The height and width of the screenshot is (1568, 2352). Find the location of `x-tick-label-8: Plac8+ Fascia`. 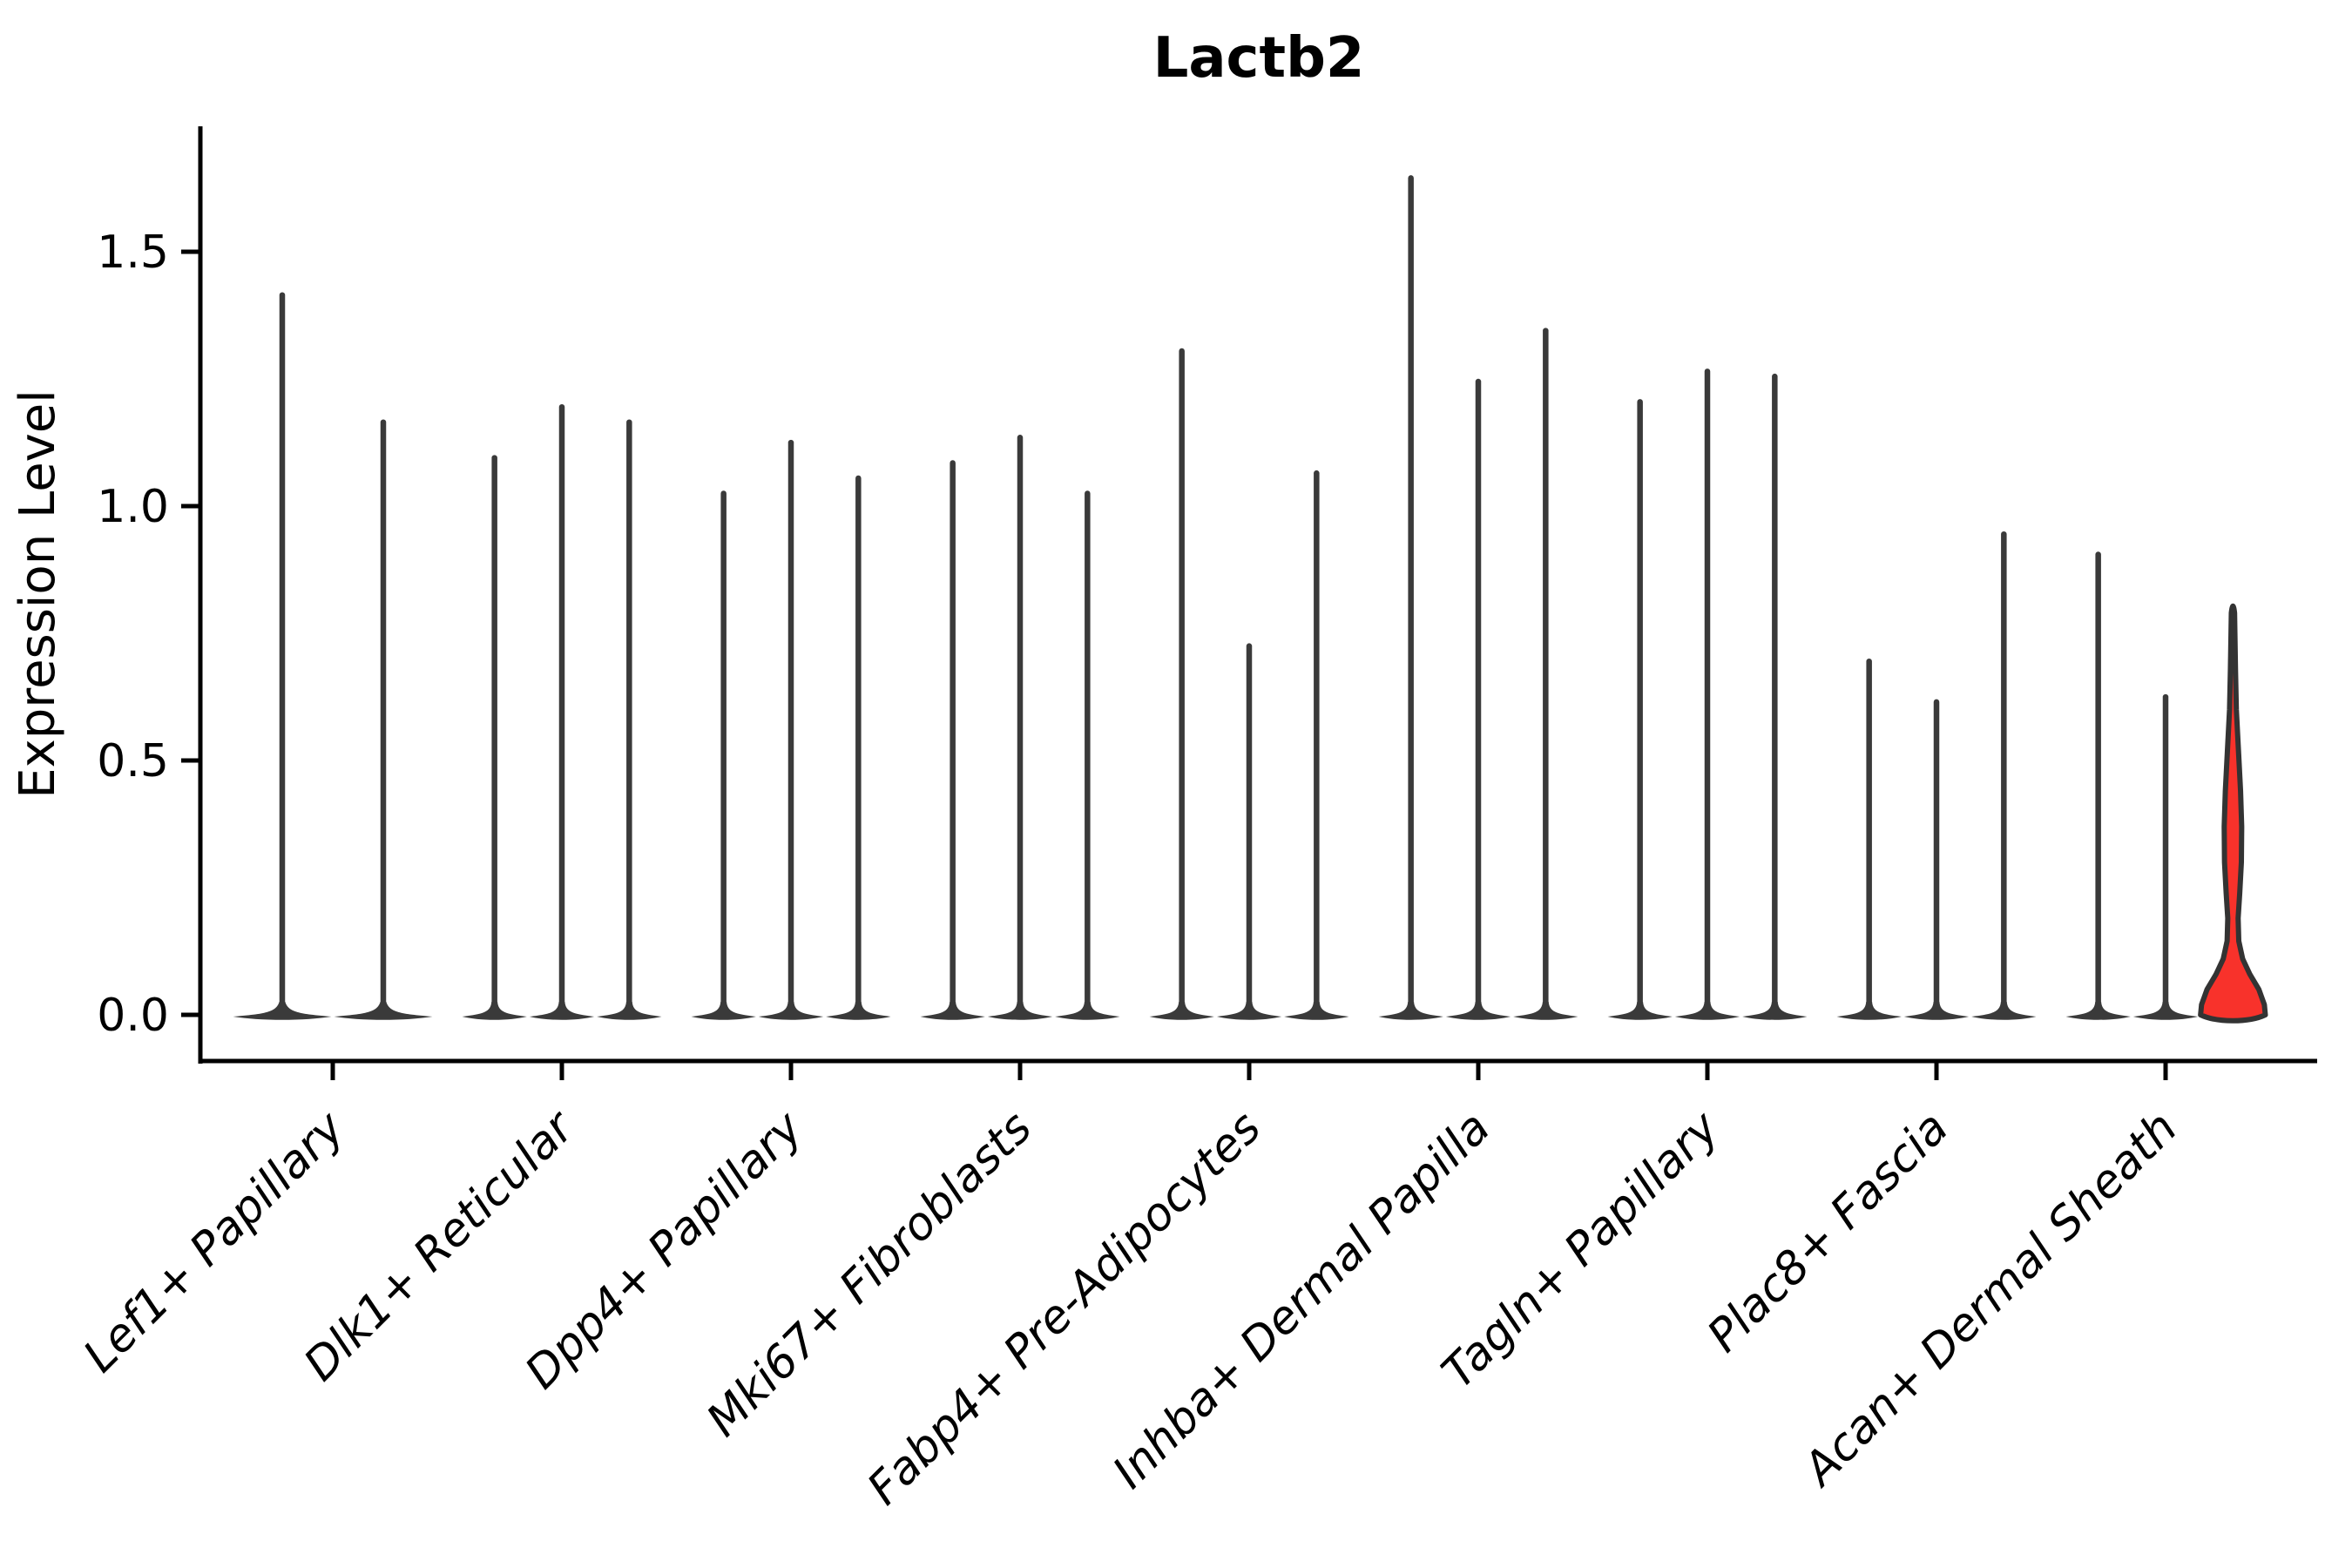

x-tick-label-8: Plac8+ Fascia is located at coordinates (1828, 1232).